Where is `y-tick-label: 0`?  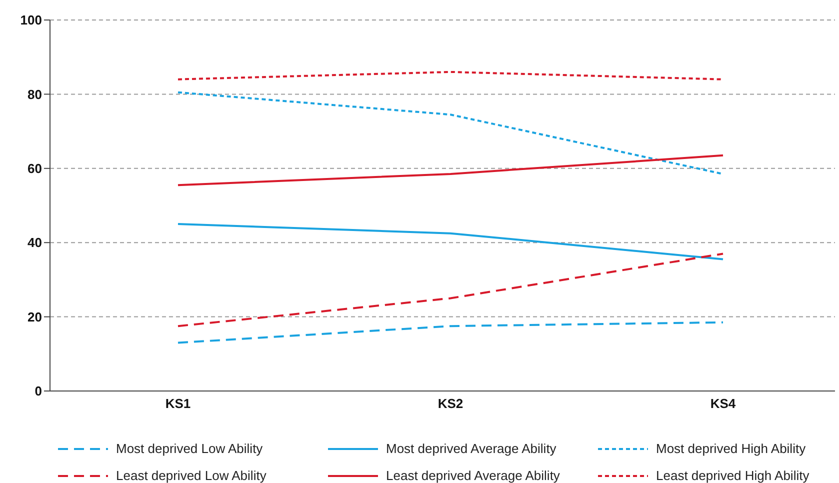 y-tick-label: 0 is located at coordinates (38, 391).